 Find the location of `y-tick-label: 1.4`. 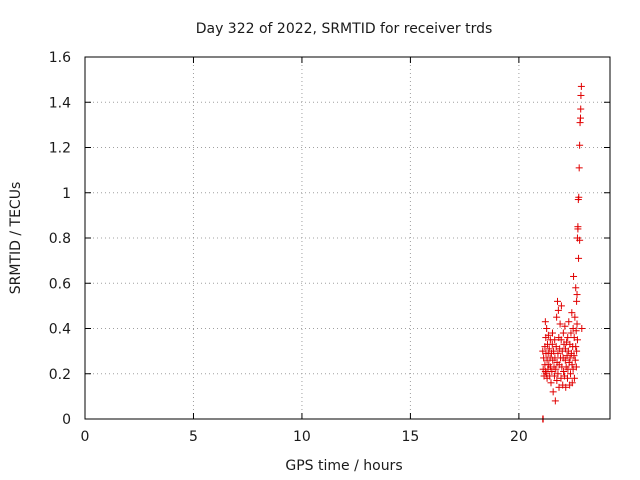

y-tick-label: 1.4 is located at coordinates (60, 103).